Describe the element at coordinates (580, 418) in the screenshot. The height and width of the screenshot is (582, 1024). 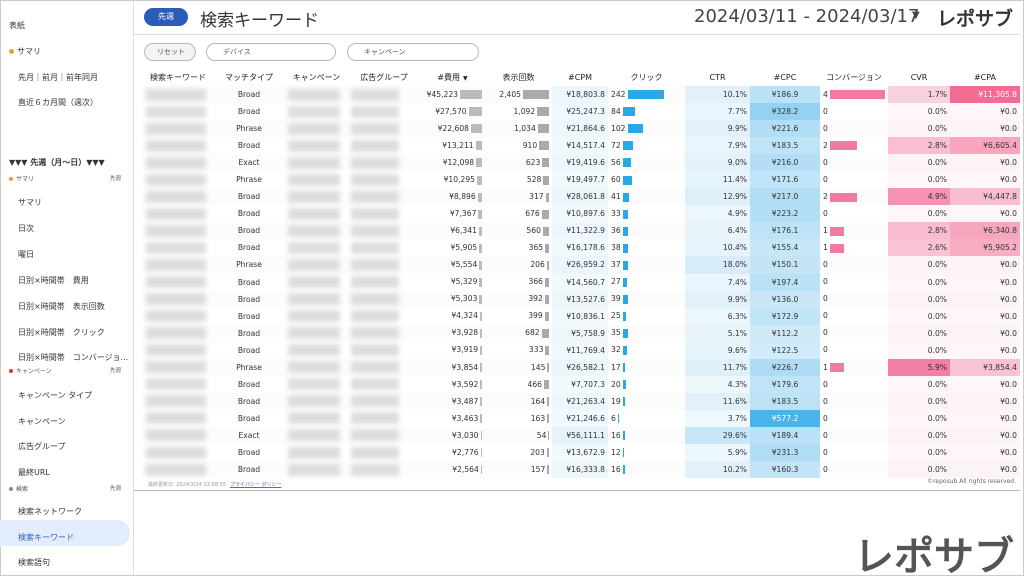
I see `cell: ¥21,246.6` at that location.